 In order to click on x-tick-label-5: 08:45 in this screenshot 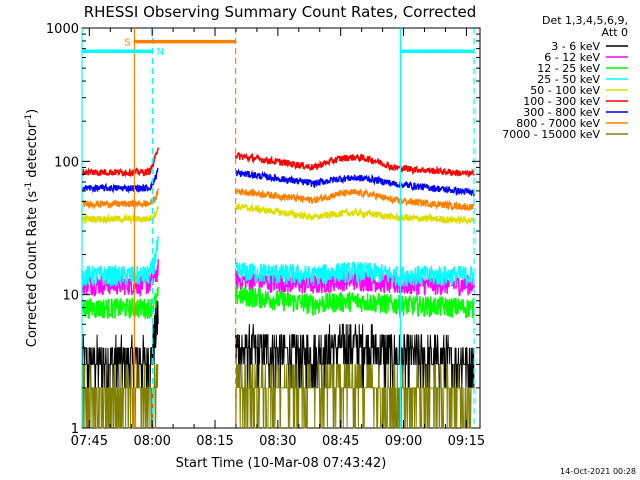, I will do `click(340, 441)`.